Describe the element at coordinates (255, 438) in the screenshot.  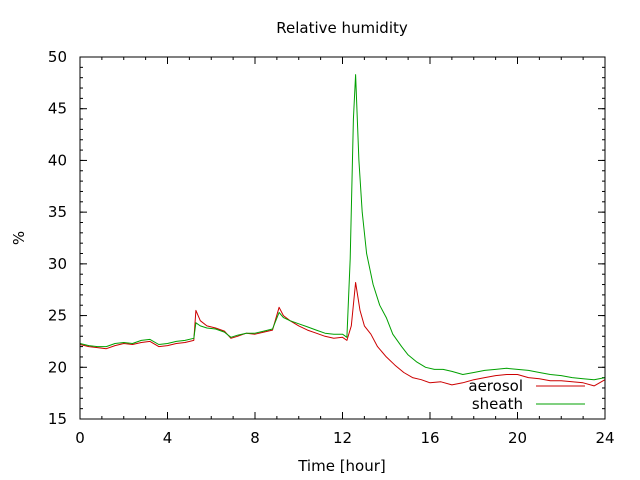
I see `x-tick-label: 8` at that location.